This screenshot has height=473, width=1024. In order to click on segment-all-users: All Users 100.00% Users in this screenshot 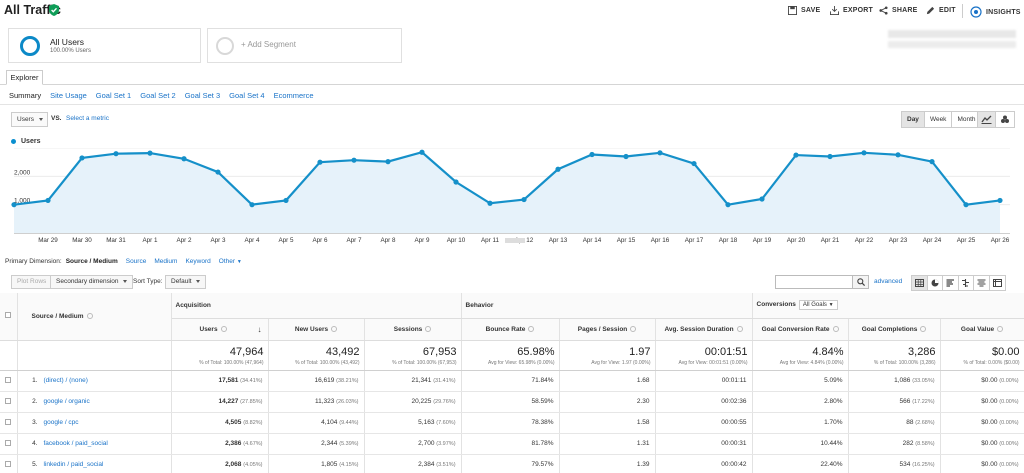, I will do `click(104, 45)`.